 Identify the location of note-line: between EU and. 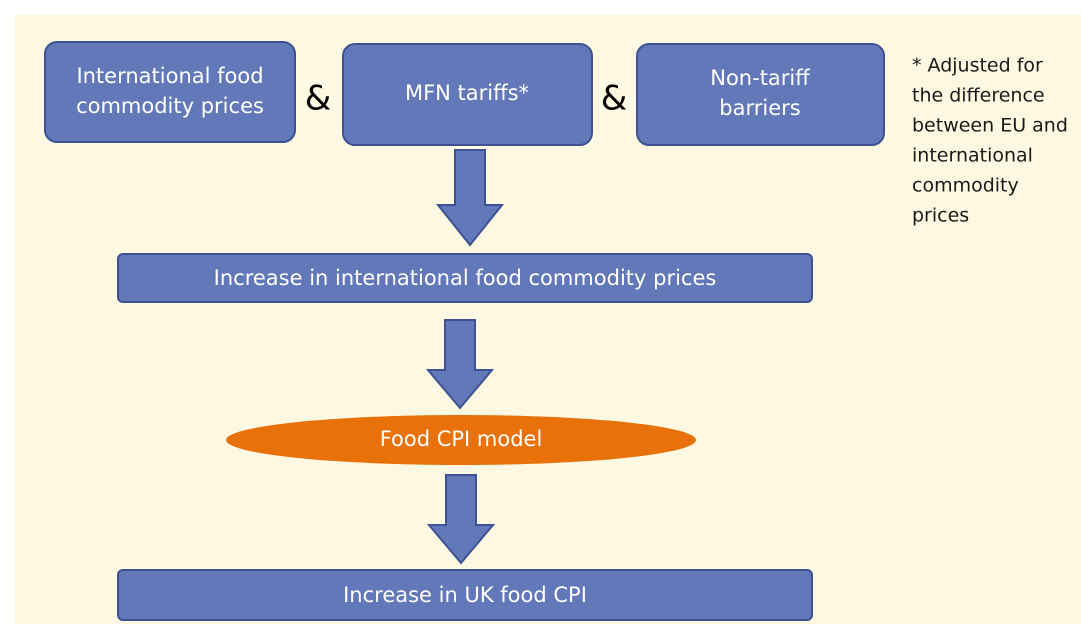
(990, 126).